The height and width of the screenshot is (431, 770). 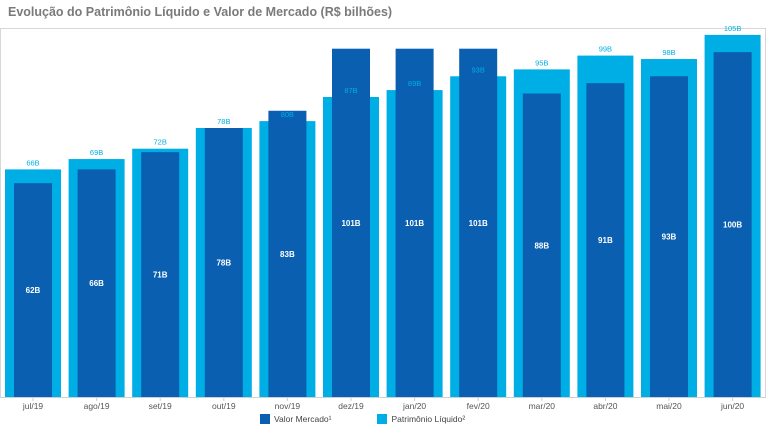 What do you see at coordinates (478, 69) in the screenshot?
I see `data-label-patrimonio-liquido: 93B` at bounding box center [478, 69].